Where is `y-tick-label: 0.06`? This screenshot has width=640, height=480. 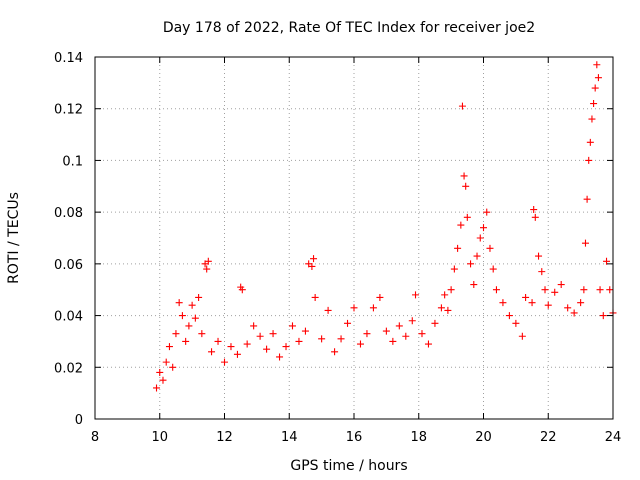 y-tick-label: 0.06 is located at coordinates (68, 265).